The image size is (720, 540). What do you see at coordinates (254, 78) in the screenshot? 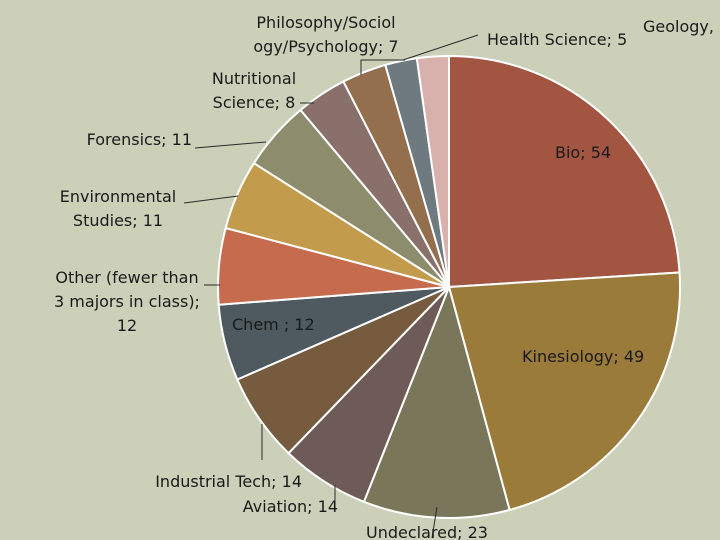
I see `slice-label-line: Nutritional` at bounding box center [254, 78].